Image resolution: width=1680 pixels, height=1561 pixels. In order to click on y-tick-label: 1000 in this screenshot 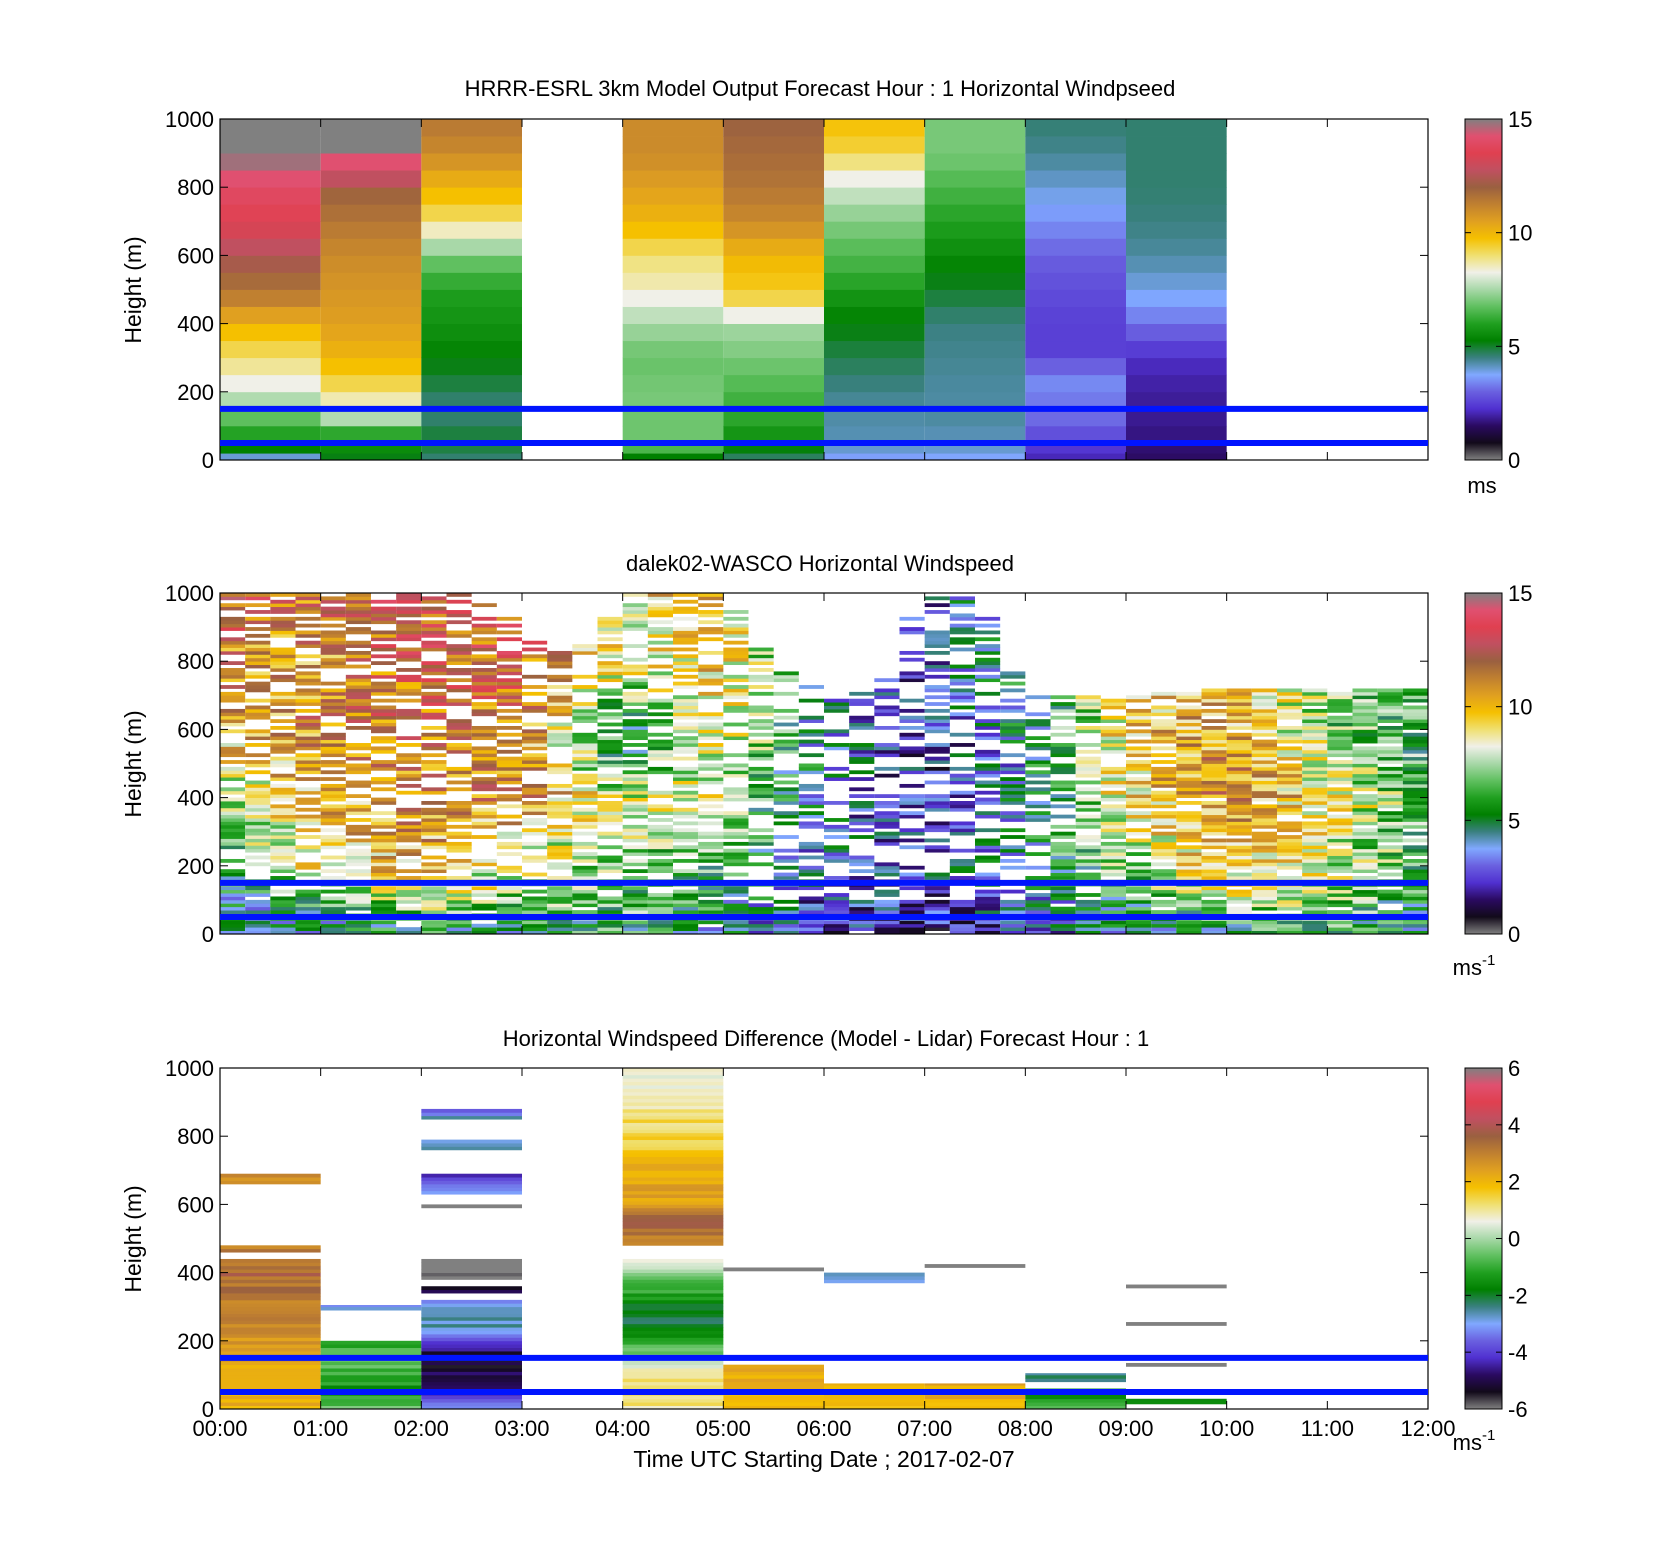, I will do `click(189, 119)`.